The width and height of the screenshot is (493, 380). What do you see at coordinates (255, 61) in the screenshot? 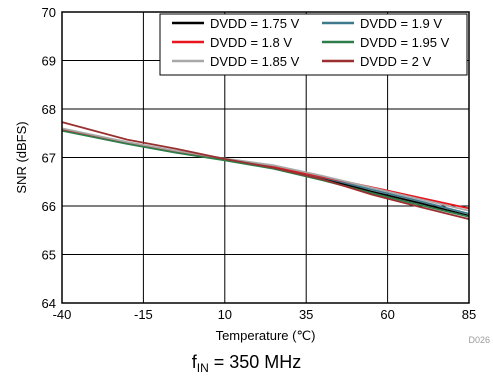
I see `legend-entry-label: DVDD = 1.85 V` at bounding box center [255, 61].